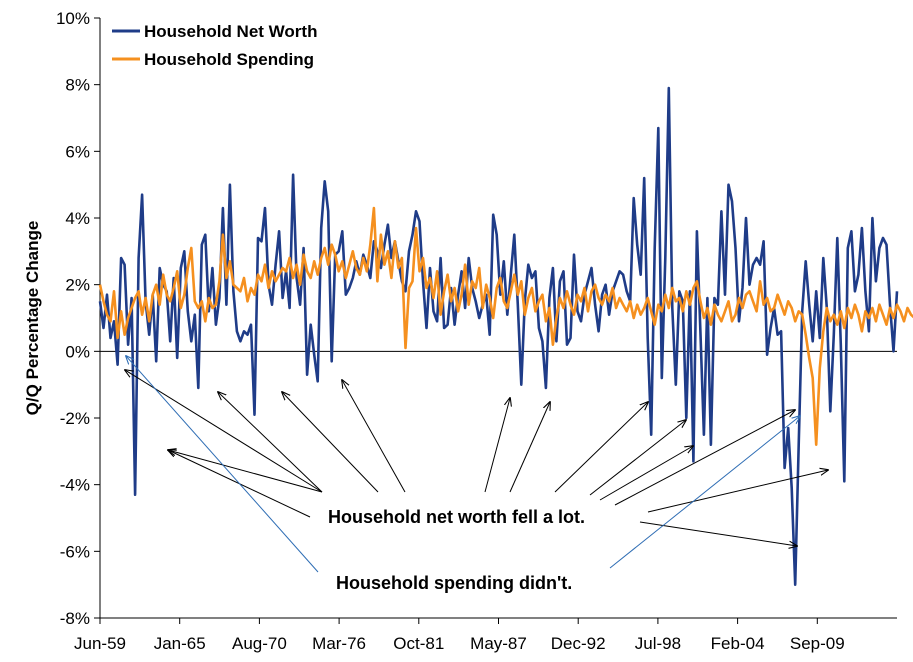  Describe the element at coordinates (817, 643) in the screenshot. I see `x-tick-label: Sep-09` at that location.